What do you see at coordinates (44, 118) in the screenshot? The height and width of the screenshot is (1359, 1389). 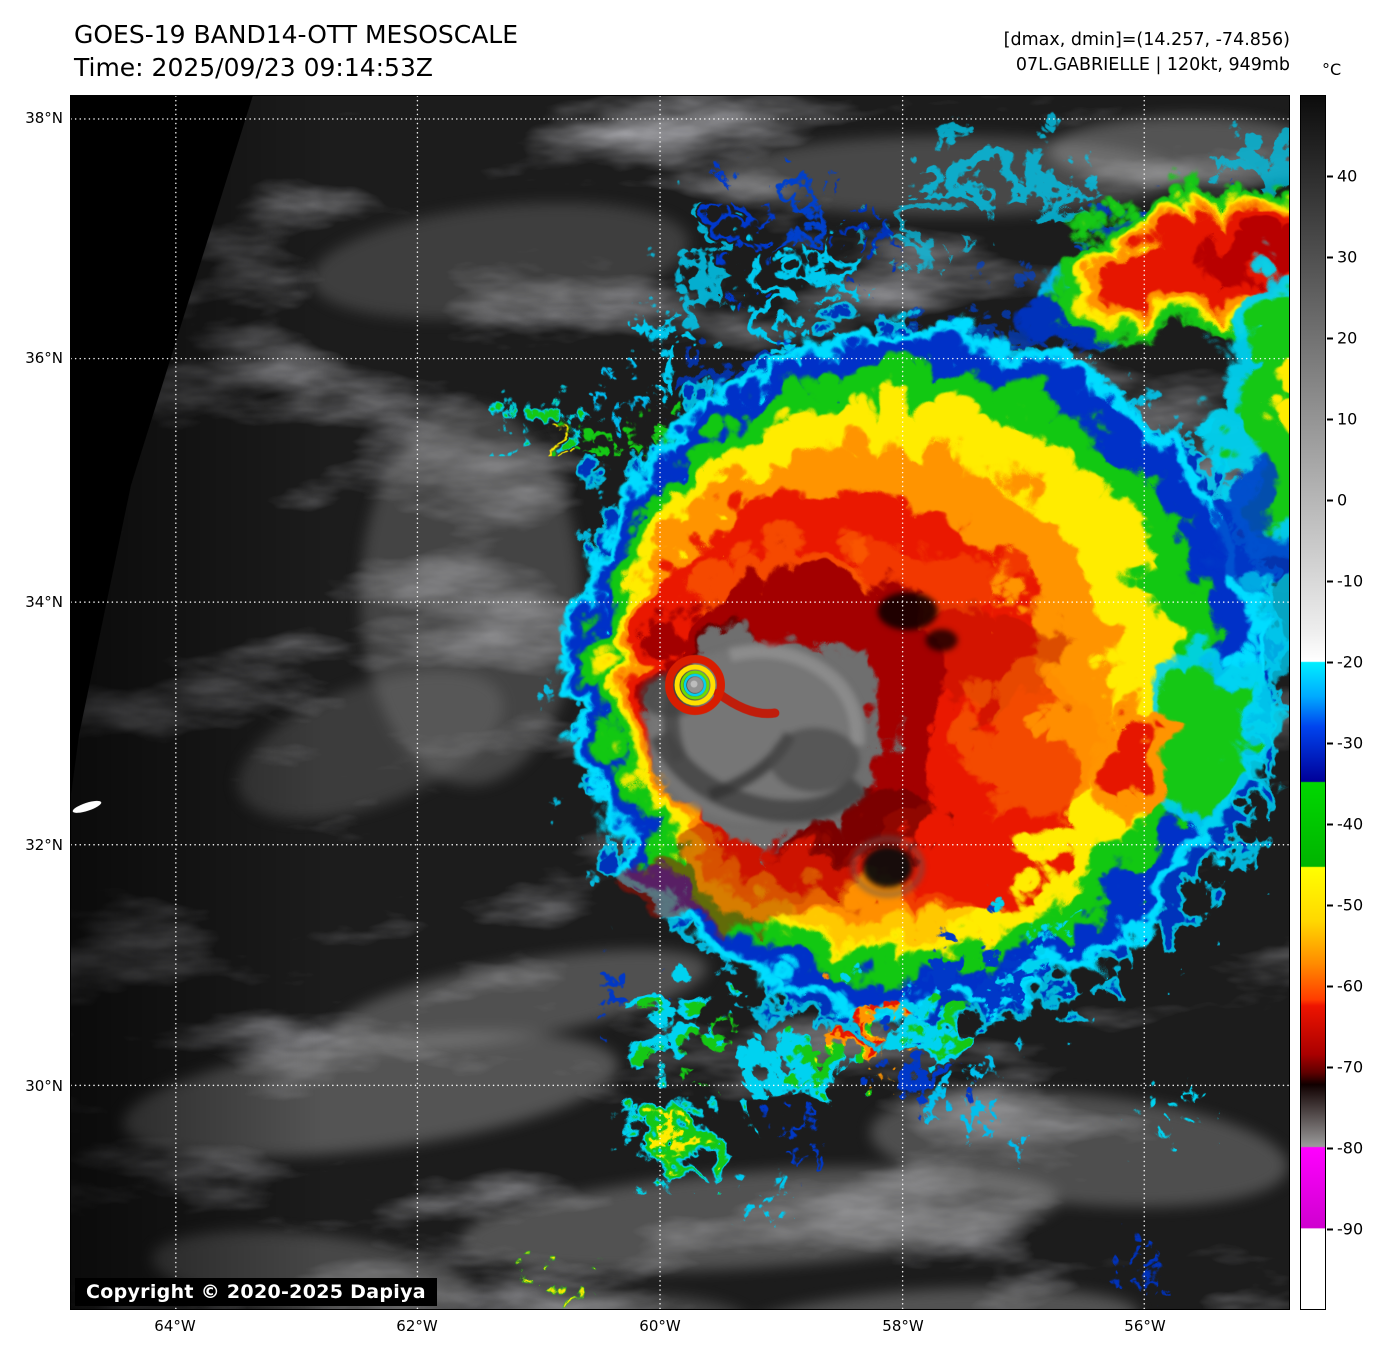 I see `lat-label-38n: 38°N` at bounding box center [44, 118].